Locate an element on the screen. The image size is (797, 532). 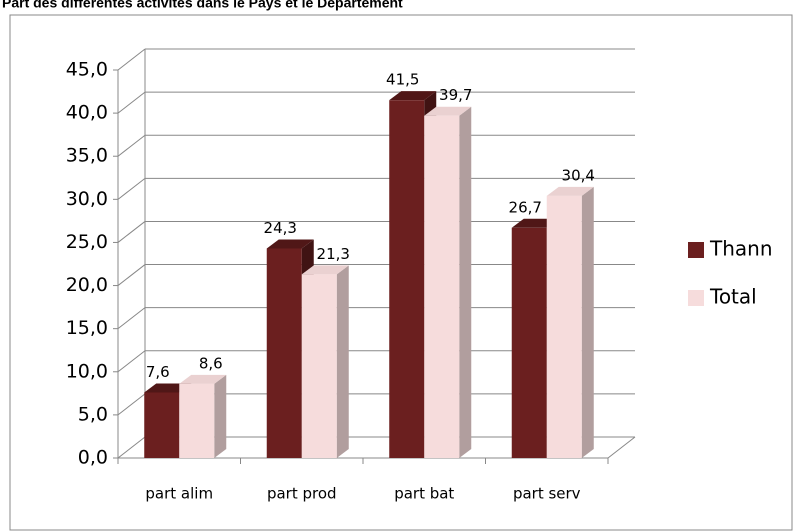
x-tick-label: part prod is located at coordinates (302, 494).